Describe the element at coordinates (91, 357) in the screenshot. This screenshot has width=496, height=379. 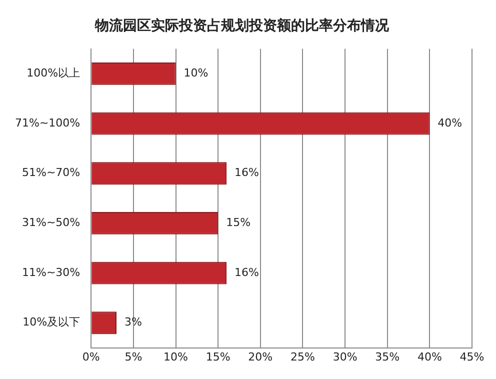
I see `x-tick-label: 0%` at that location.